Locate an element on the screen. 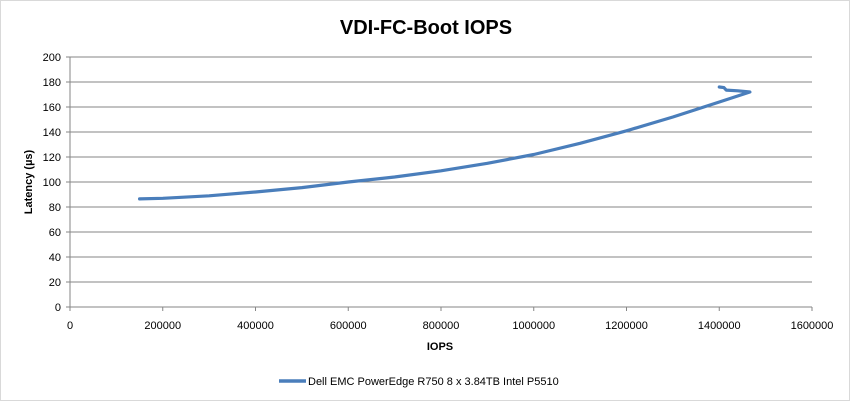 The width and height of the screenshot is (850, 401). y-tick-label: 200 is located at coordinates (52, 58).